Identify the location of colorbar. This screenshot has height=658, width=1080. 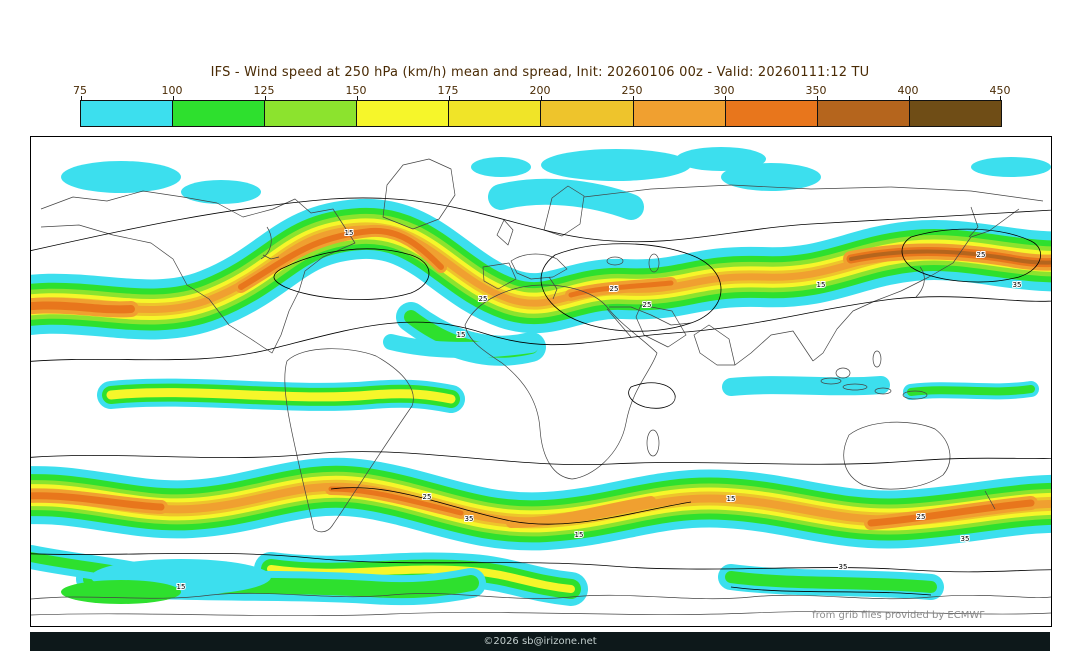
(541, 111).